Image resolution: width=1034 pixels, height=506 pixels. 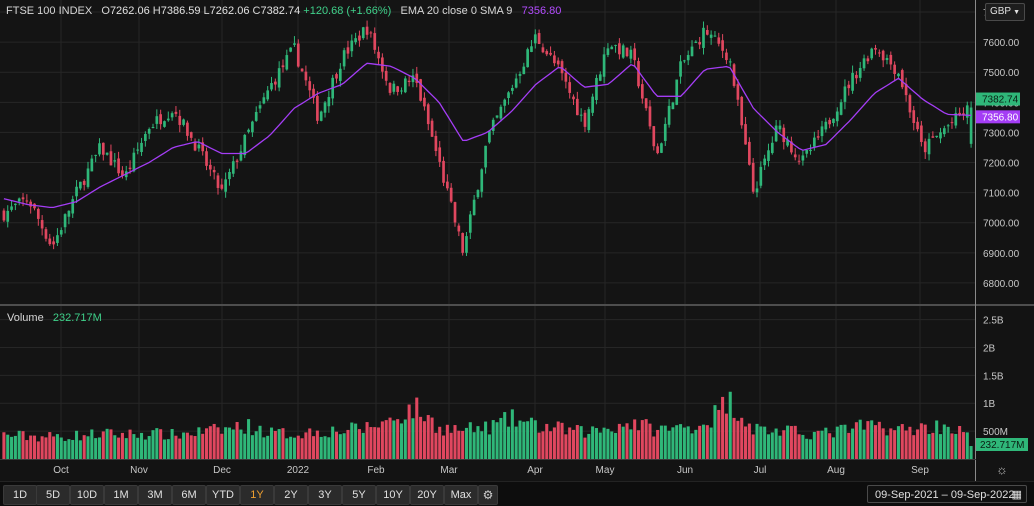 What do you see at coordinates (488, 495) in the screenshot?
I see `gear-icon: ⚙` at bounding box center [488, 495].